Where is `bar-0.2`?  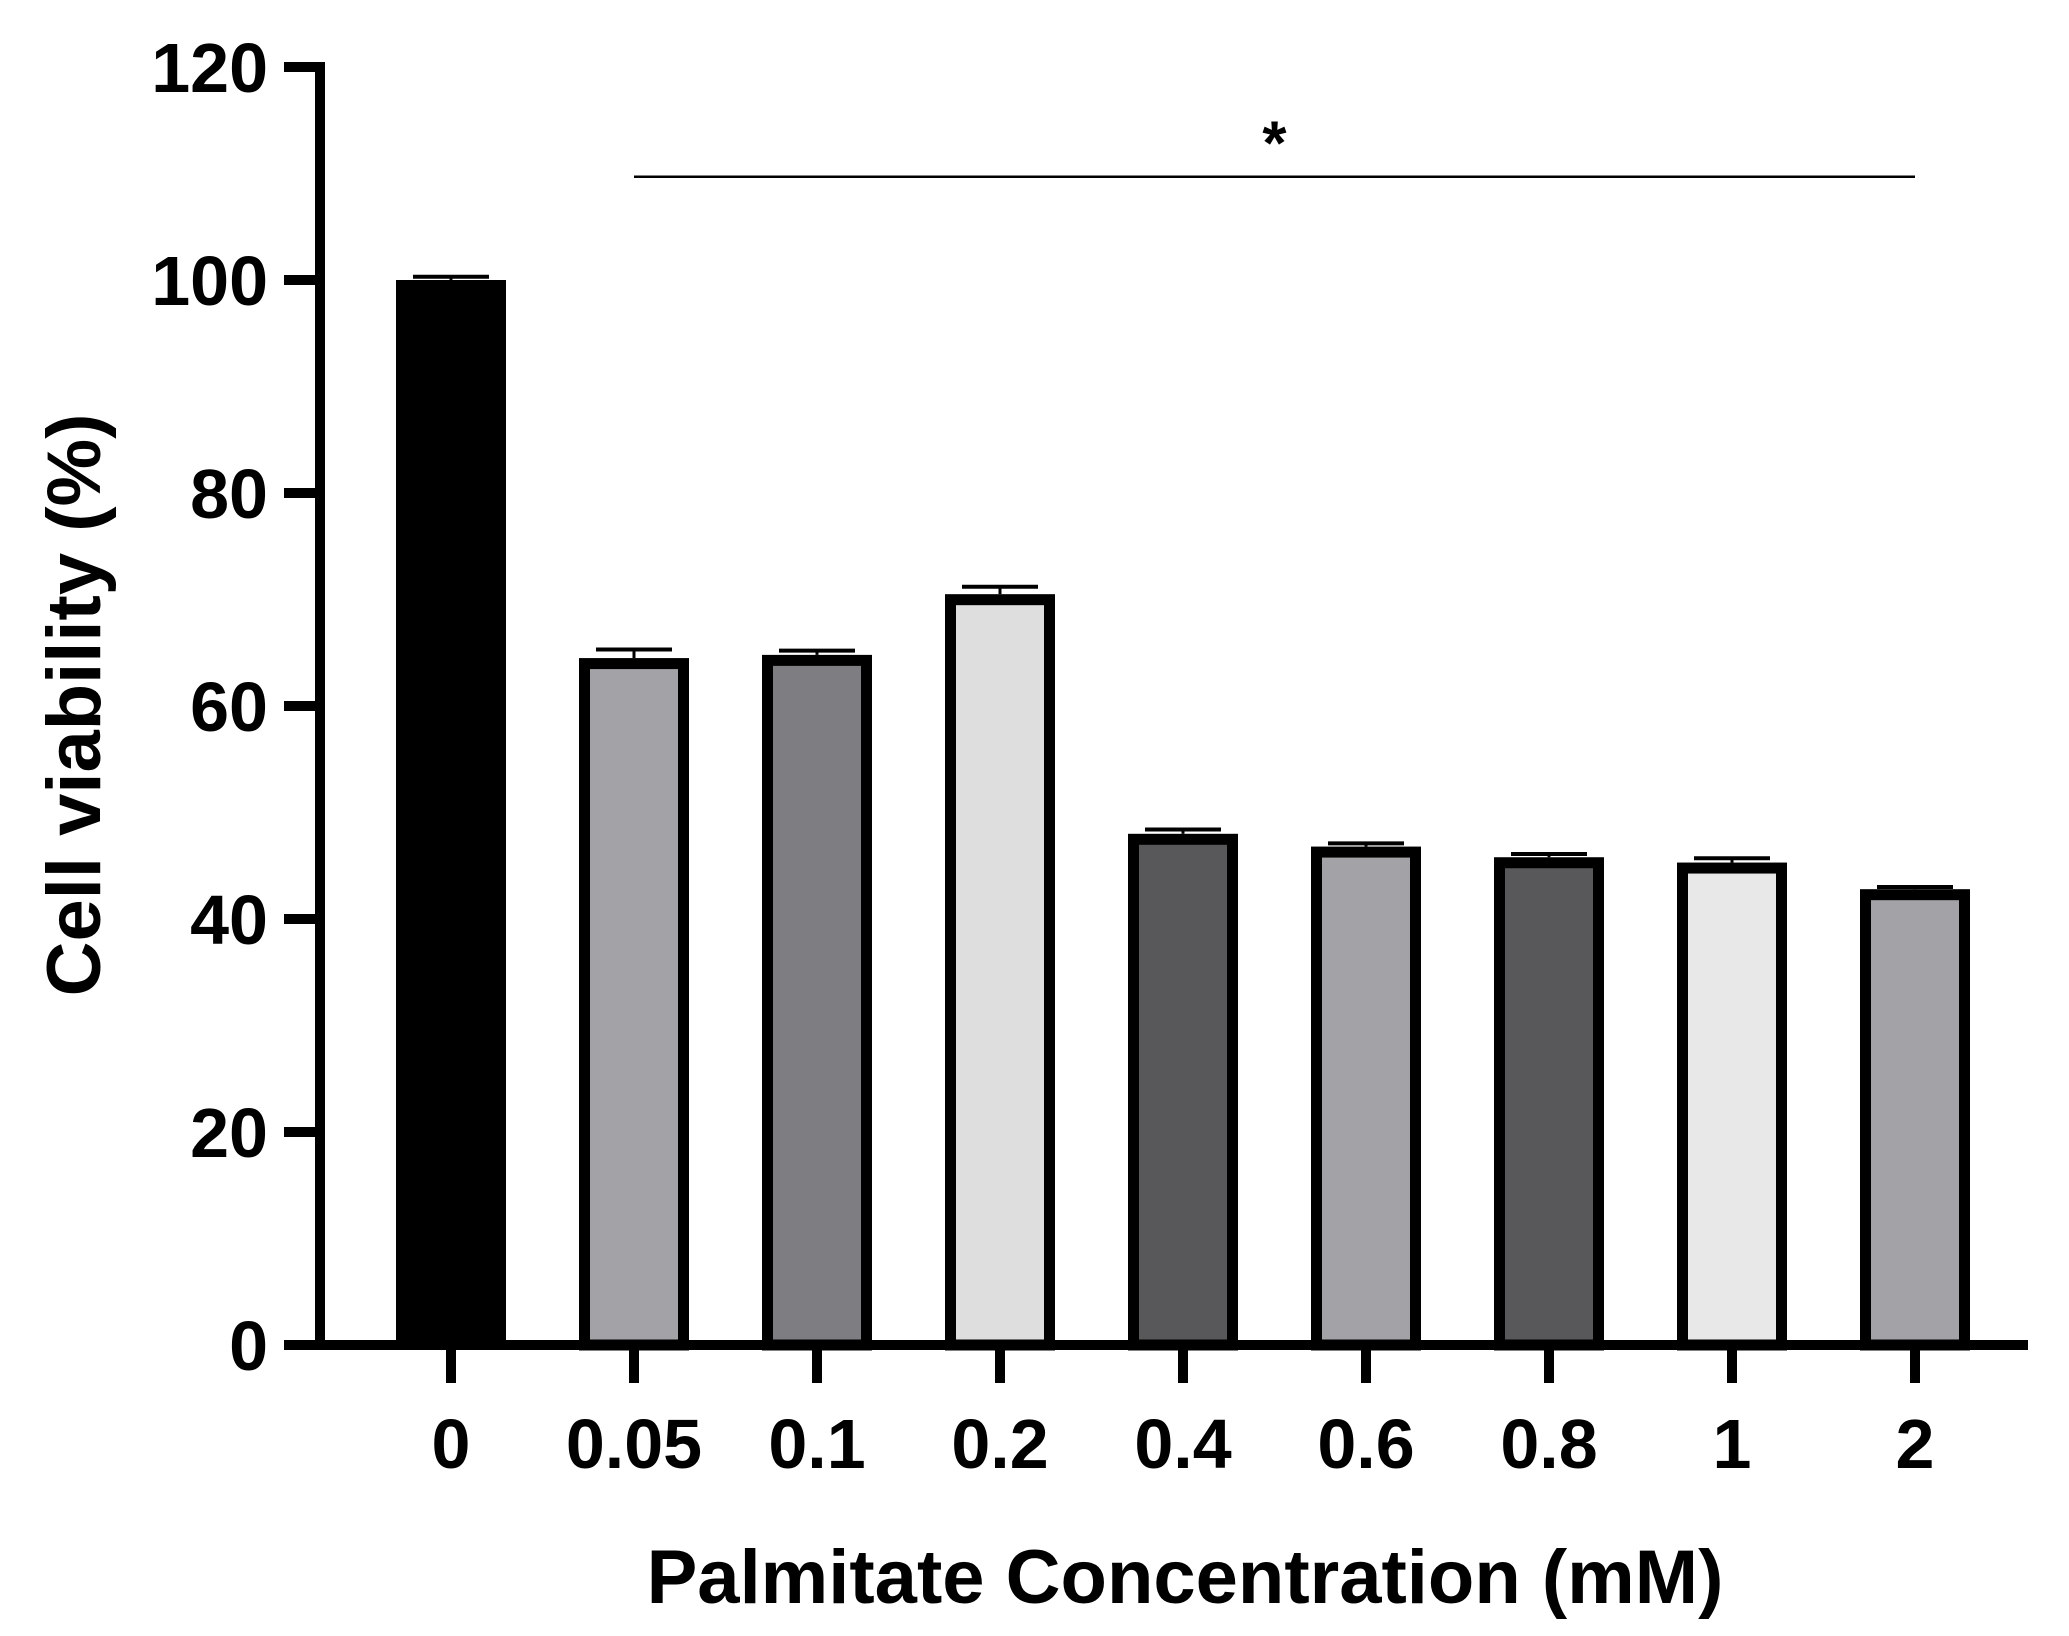
bar-0.2 is located at coordinates (1000, 972).